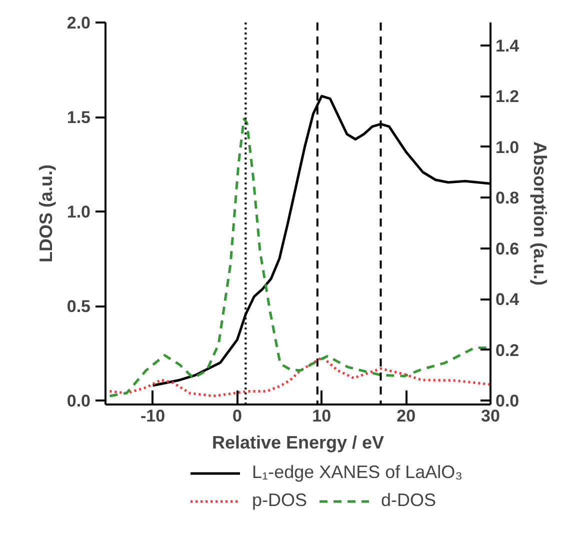 The image size is (578, 540). I want to click on y-tick-label: 2.0, so click(78, 23).